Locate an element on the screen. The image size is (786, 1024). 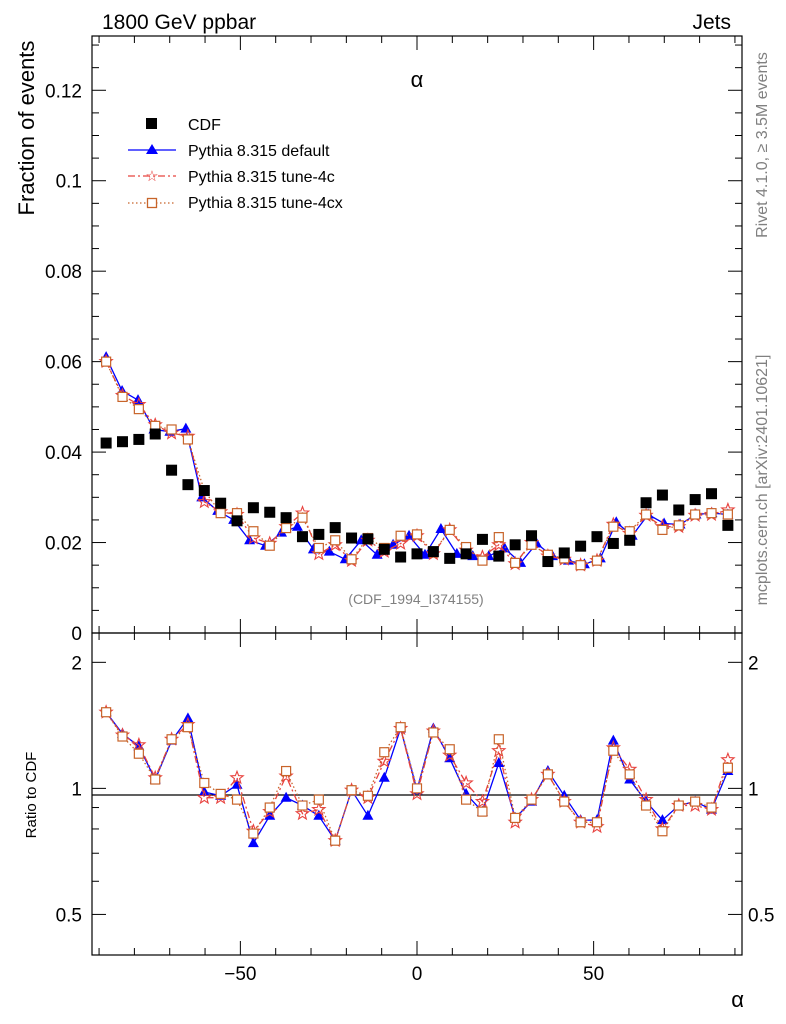
ratio-y-tick-label-left: 2 is located at coordinates (76, 663).